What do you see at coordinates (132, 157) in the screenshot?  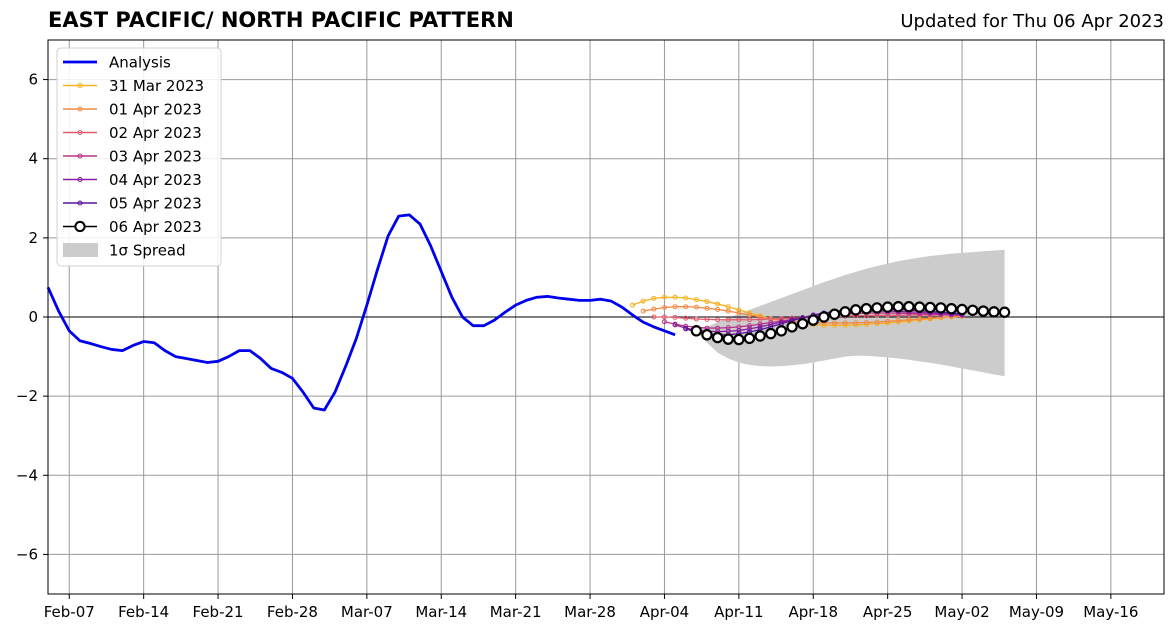 I see `legend-entry: 03 Apr 2023` at bounding box center [132, 157].